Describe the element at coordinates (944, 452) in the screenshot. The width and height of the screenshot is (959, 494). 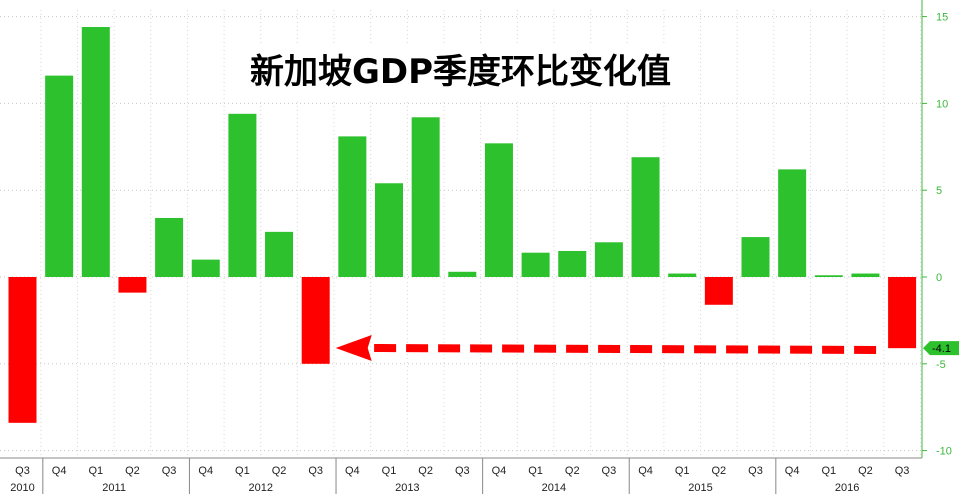
I see `y-tick-label: -10` at that location.